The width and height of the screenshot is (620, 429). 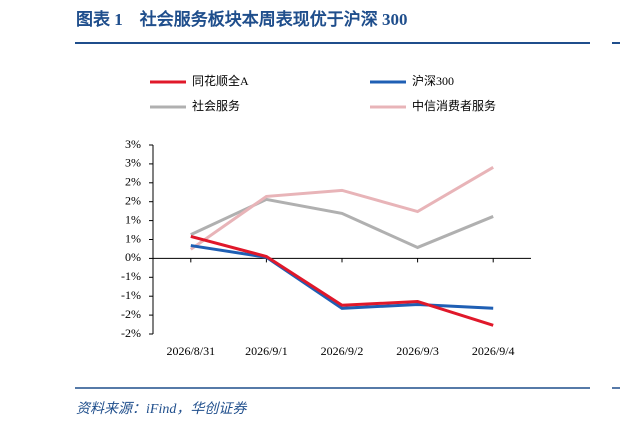 I want to click on x-tick-label: 2026/9/1, so click(x=266, y=351).